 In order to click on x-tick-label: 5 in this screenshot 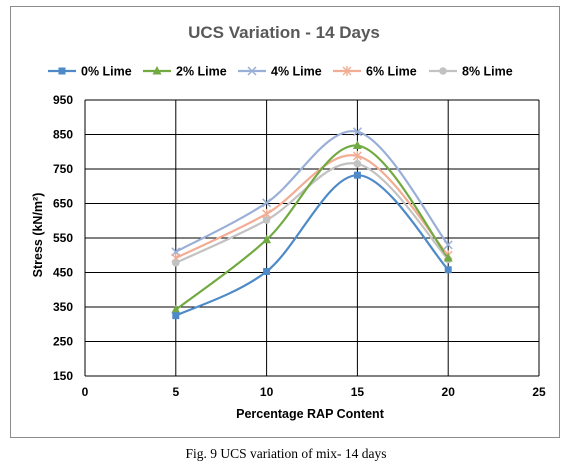, I will do `click(175, 392)`.